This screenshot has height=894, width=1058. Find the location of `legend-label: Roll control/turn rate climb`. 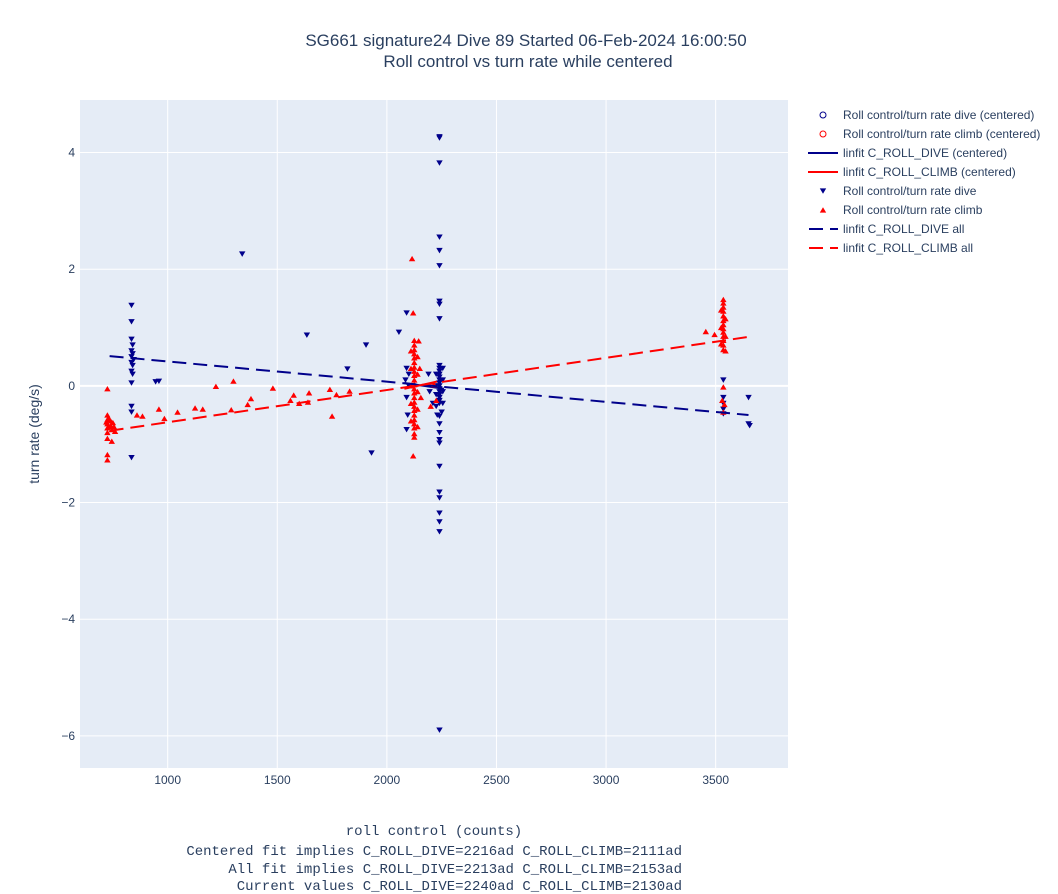

legend-label: Roll control/turn rate climb is located at coordinates (913, 210).